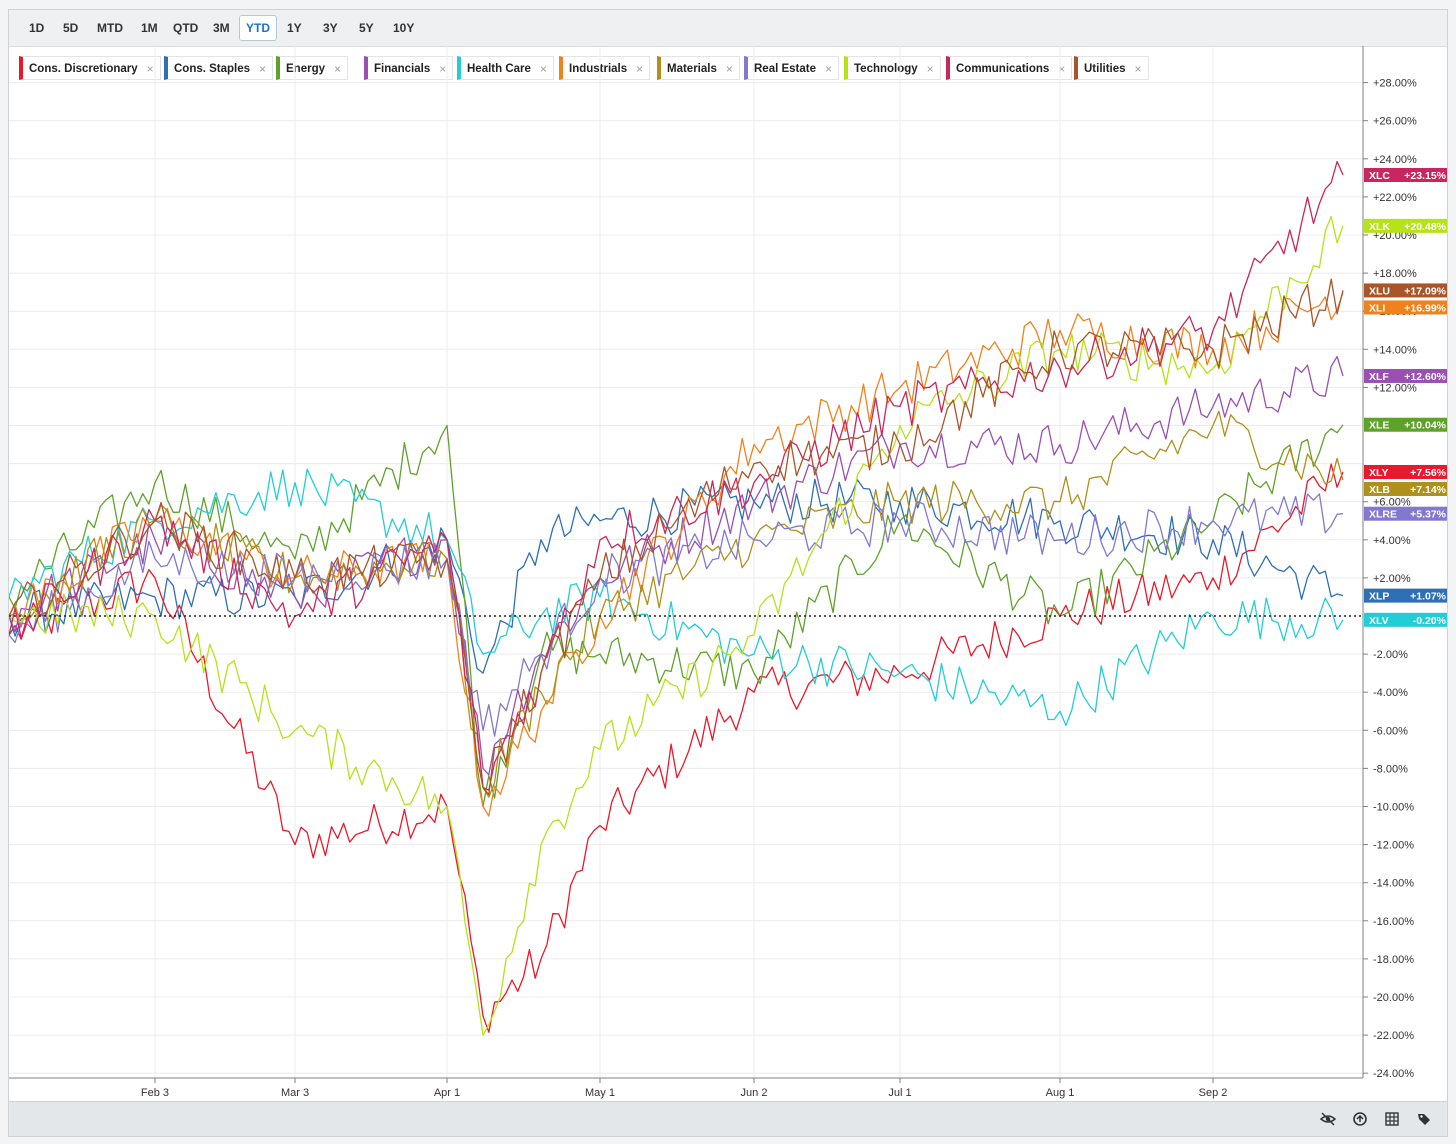  I want to click on end-value-ticker: XLI, so click(1377, 308).